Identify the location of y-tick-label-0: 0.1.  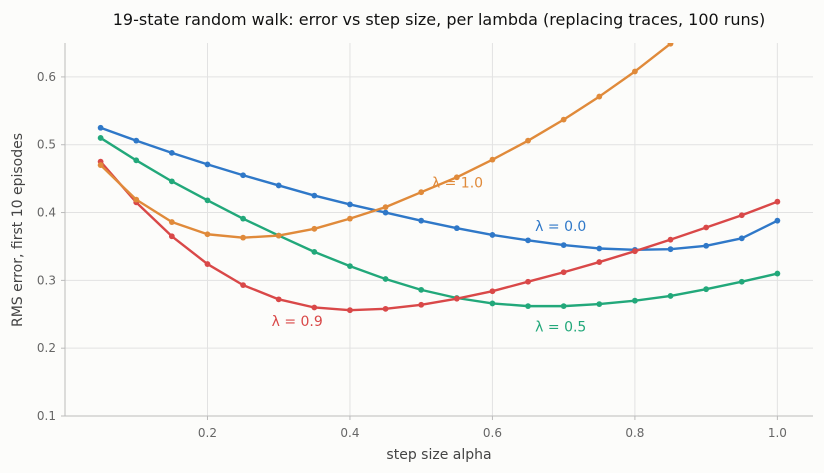
(46, 416).